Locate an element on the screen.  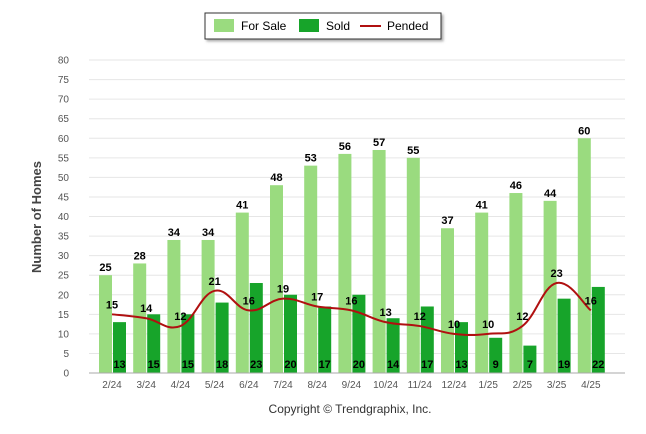
sold-data-label: 14 is located at coordinates (393, 365).